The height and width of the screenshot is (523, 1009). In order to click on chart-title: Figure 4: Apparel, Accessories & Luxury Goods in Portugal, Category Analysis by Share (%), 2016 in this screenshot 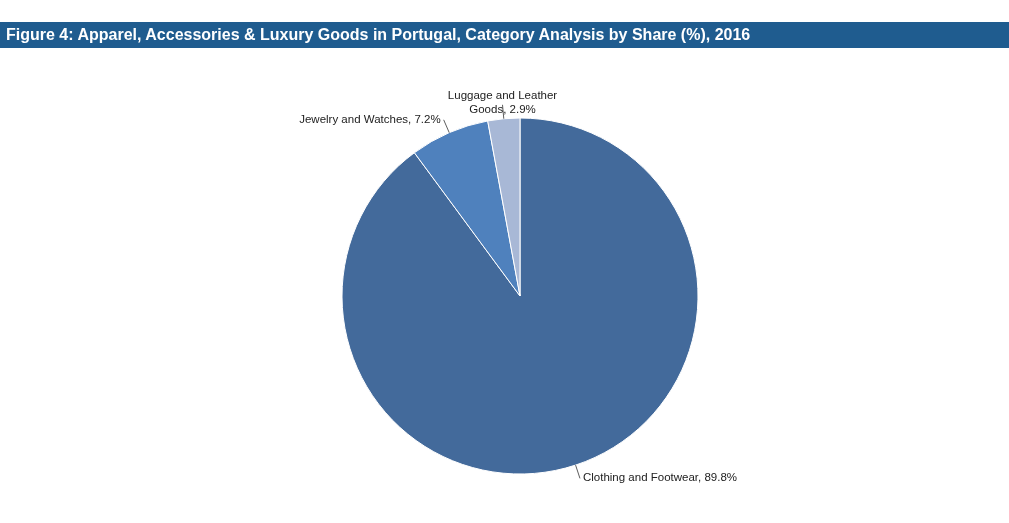, I will do `click(378, 34)`.